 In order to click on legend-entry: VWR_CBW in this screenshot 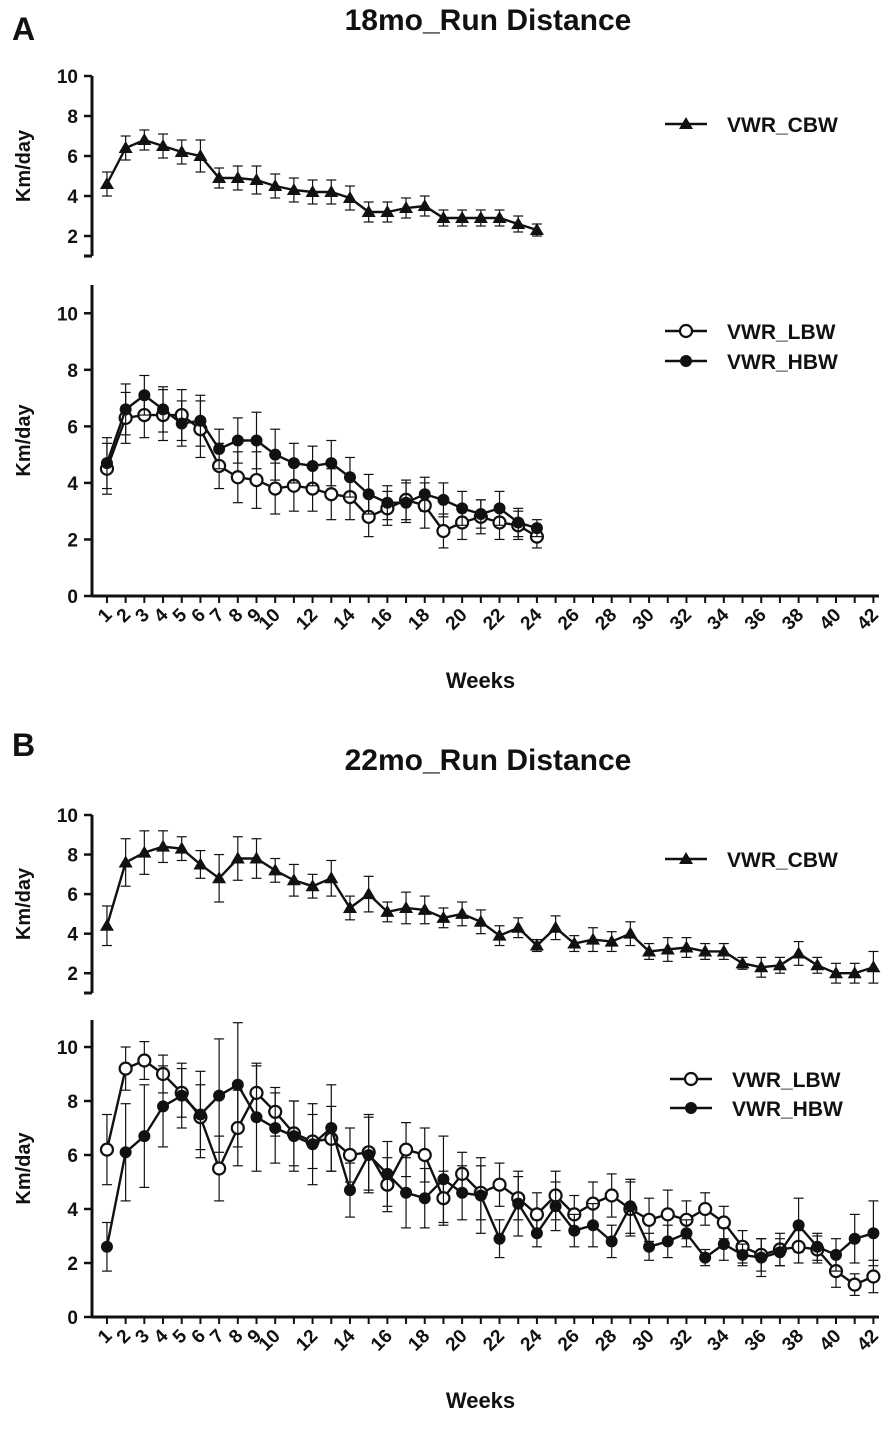, I will do `click(751, 125)`.